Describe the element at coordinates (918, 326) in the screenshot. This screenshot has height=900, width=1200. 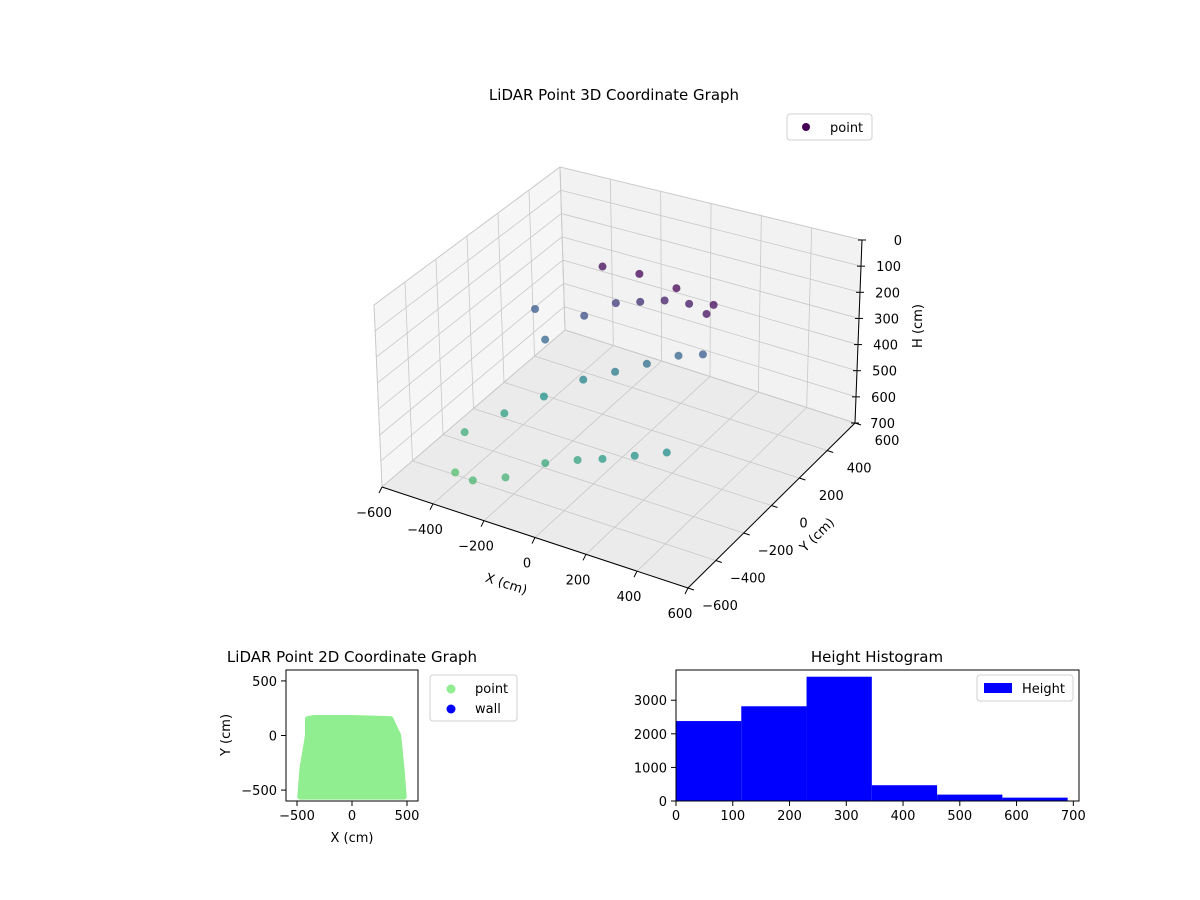
I see `z-axis-label: H (cm)` at that location.